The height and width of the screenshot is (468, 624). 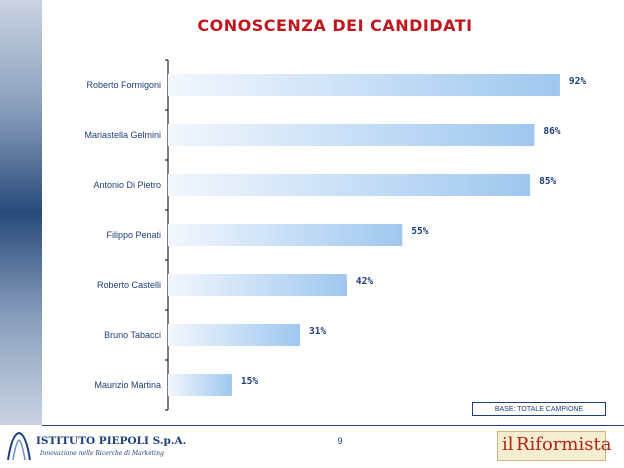 I want to click on logo-prefix-text: il, so click(x=508, y=444).